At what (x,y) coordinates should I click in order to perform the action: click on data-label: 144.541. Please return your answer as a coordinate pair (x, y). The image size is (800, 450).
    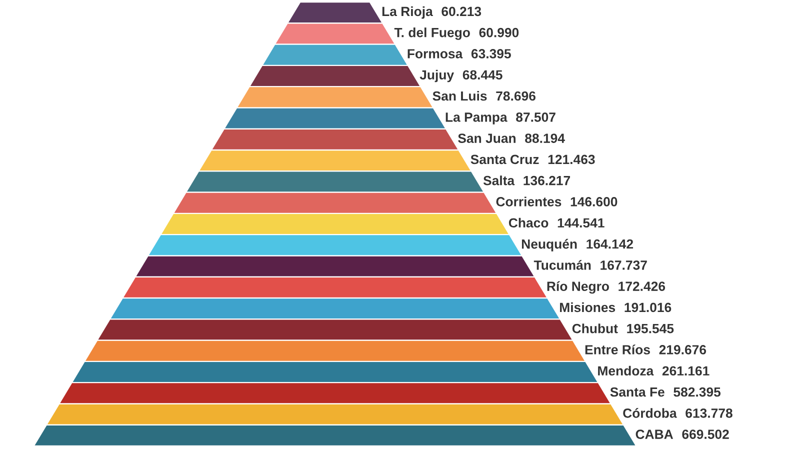
    Looking at the image, I should click on (581, 223).